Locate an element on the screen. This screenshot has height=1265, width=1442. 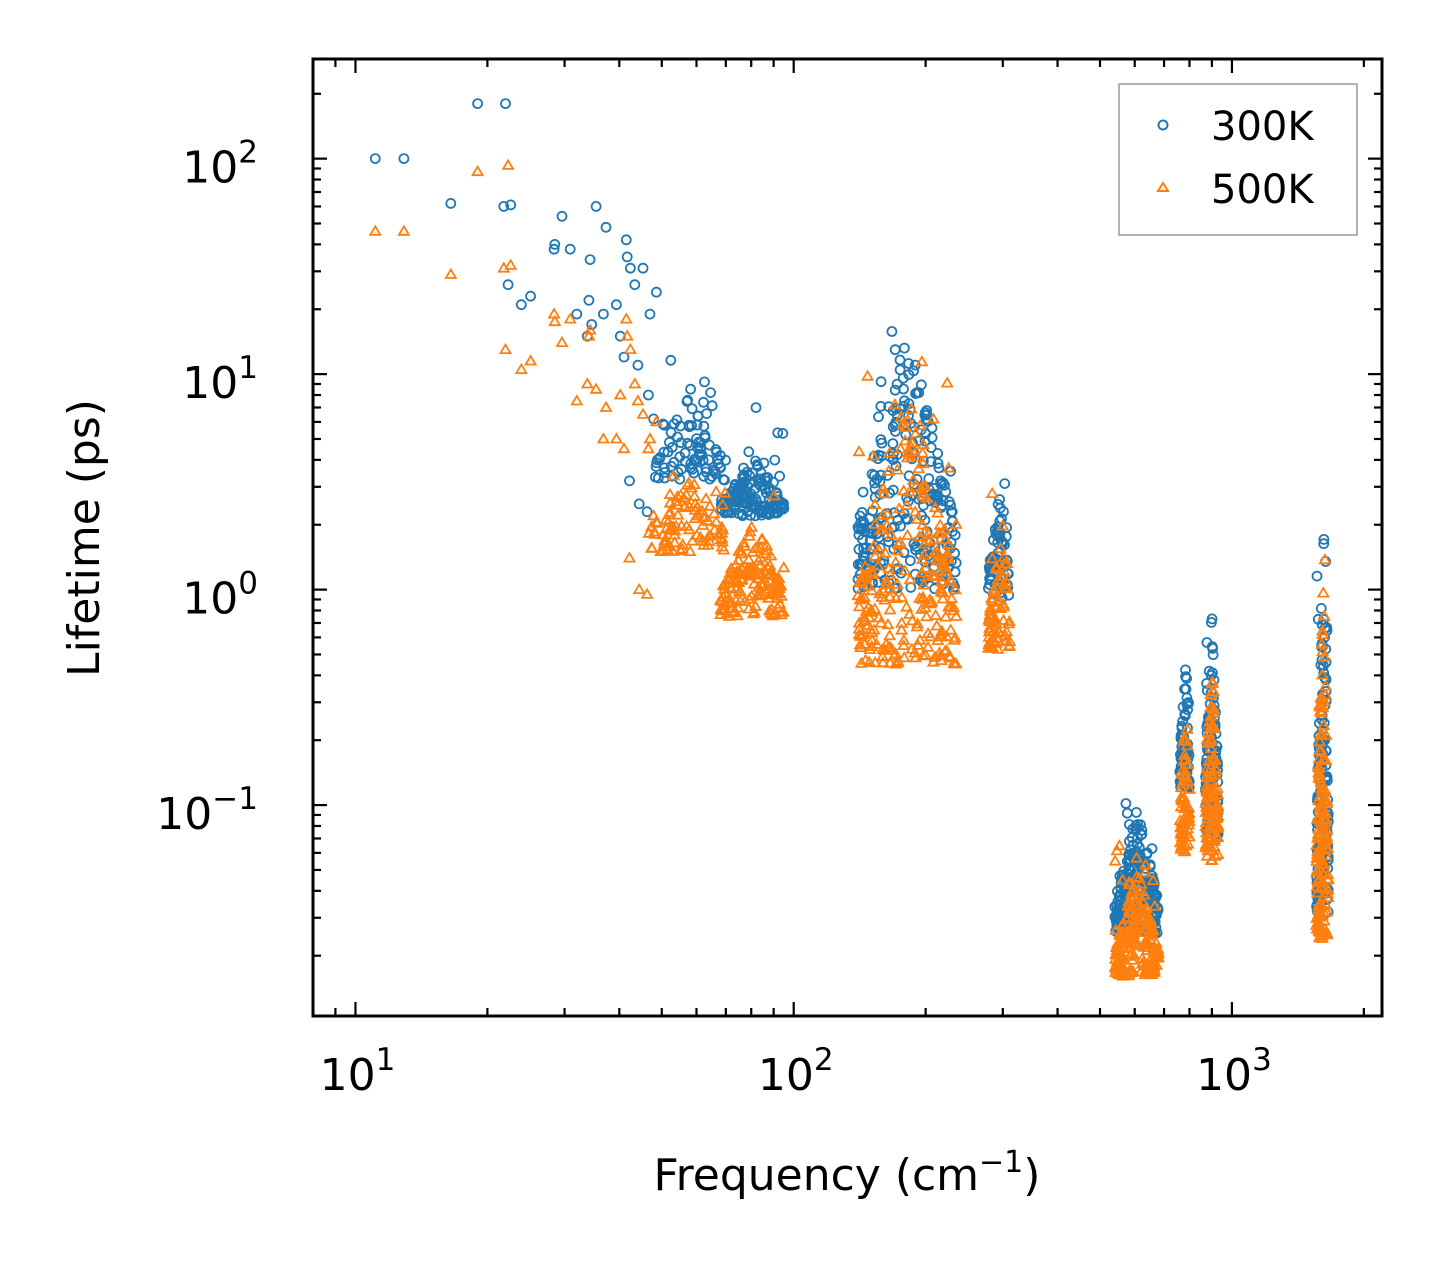
x-axis-title: Frequency (cm−1) is located at coordinates (847, 1173).